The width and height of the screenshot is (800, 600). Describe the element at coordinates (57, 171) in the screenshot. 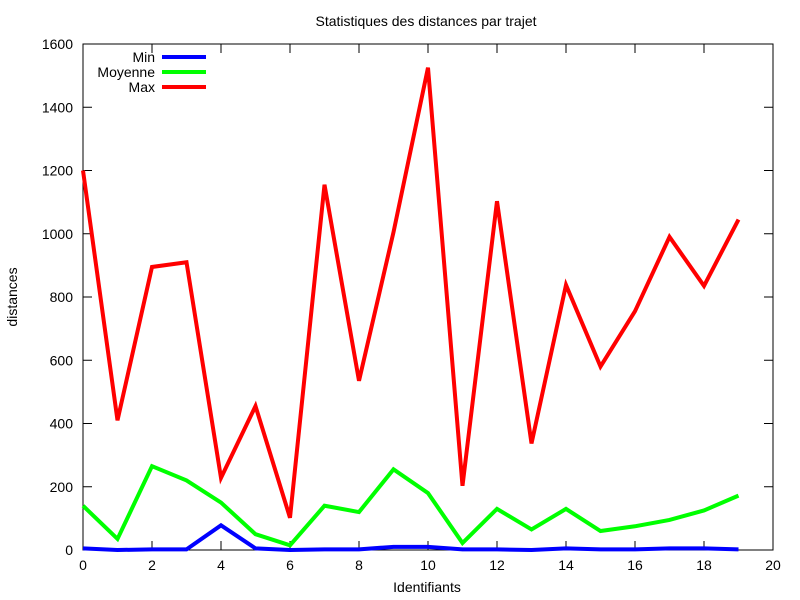

I see `y-tick-label: 1200` at that location.